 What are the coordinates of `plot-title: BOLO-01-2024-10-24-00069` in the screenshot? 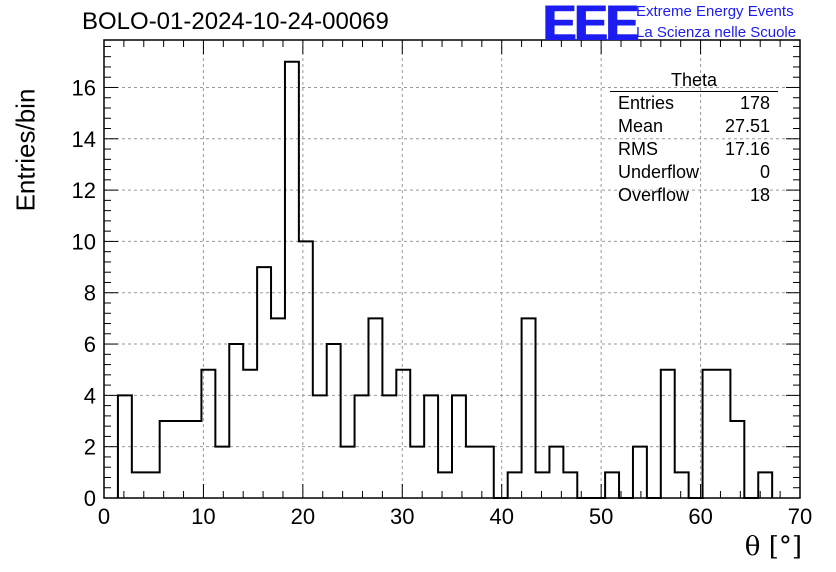 It's located at (235, 21).